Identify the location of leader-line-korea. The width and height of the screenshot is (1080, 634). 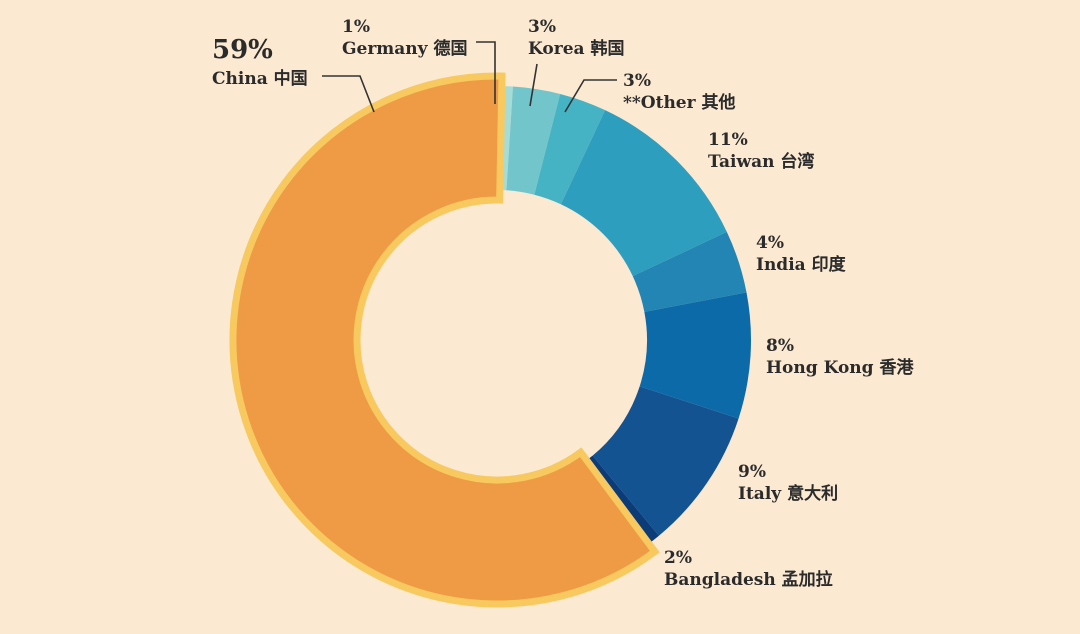
(533, 85).